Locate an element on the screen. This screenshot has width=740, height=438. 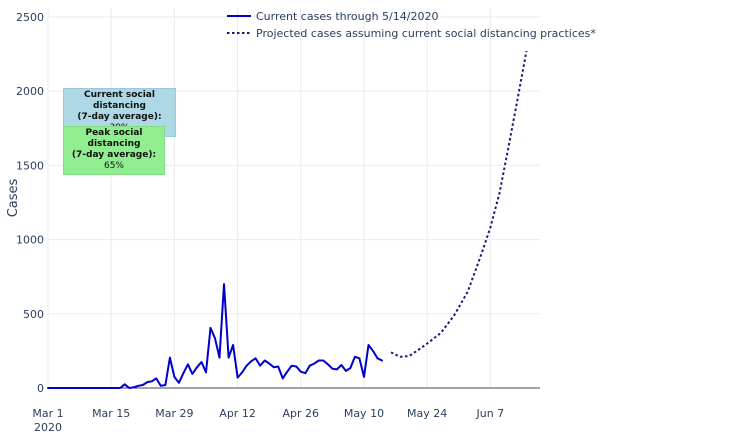
projected-cases-line is located at coordinates (459, 204).